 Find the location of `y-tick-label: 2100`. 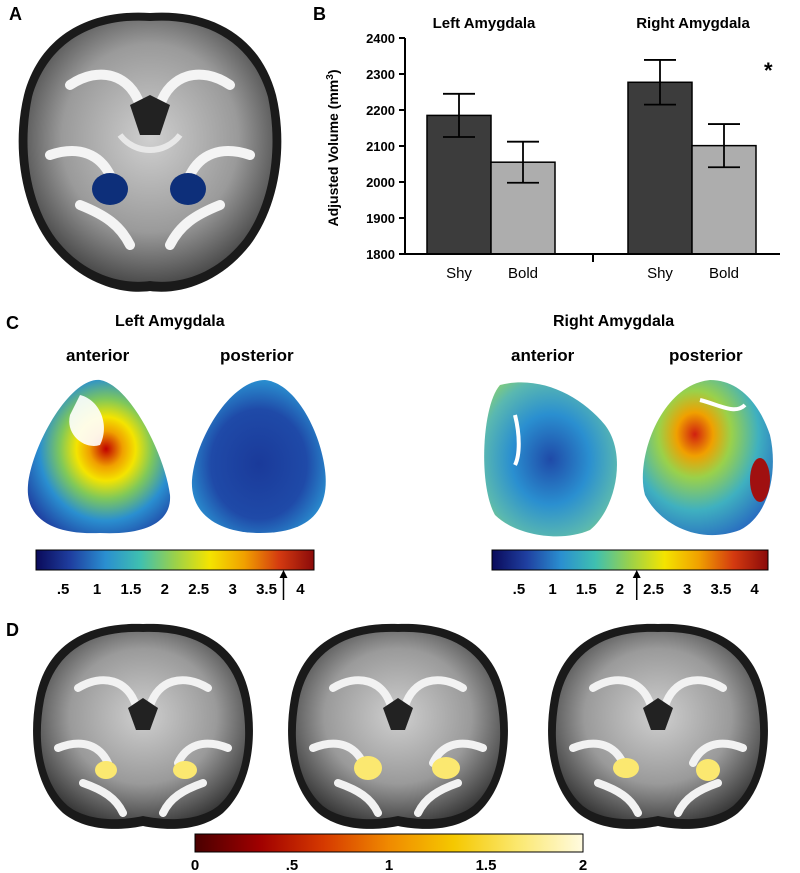

y-tick-label: 2100 is located at coordinates (380, 146).